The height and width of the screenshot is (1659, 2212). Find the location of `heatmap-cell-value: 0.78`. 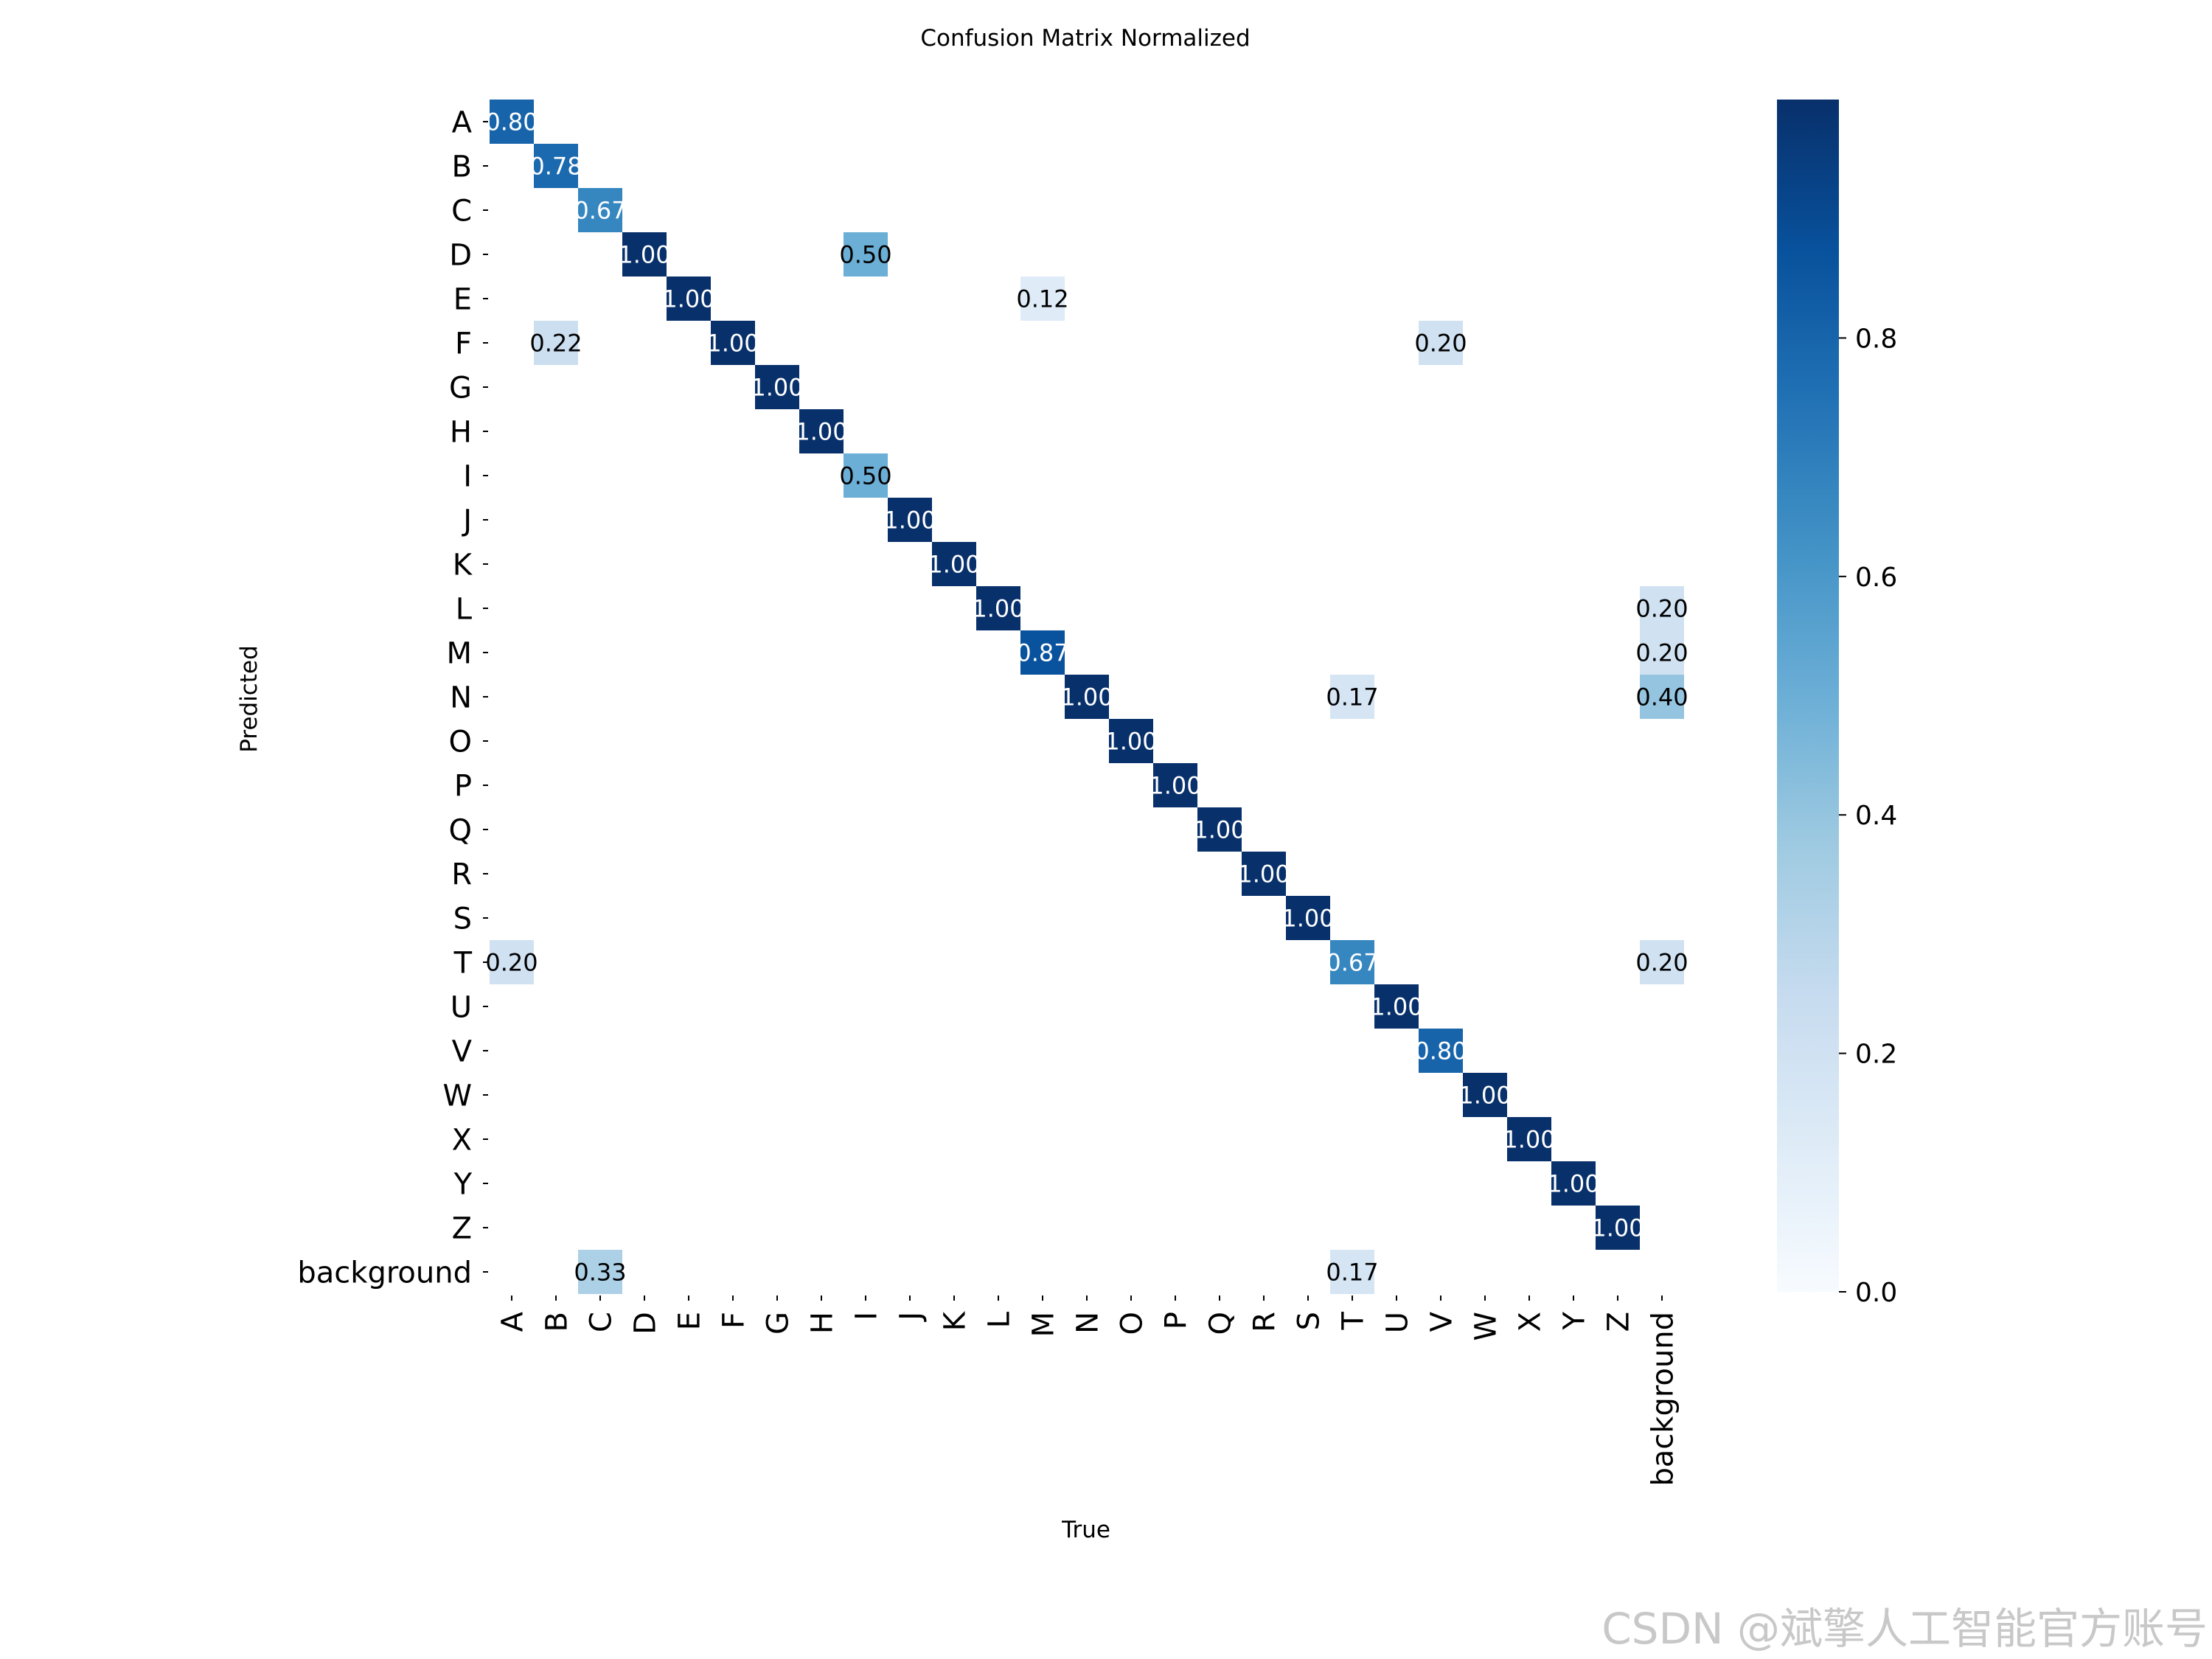

heatmap-cell-value: 0.78 is located at coordinates (555, 167).